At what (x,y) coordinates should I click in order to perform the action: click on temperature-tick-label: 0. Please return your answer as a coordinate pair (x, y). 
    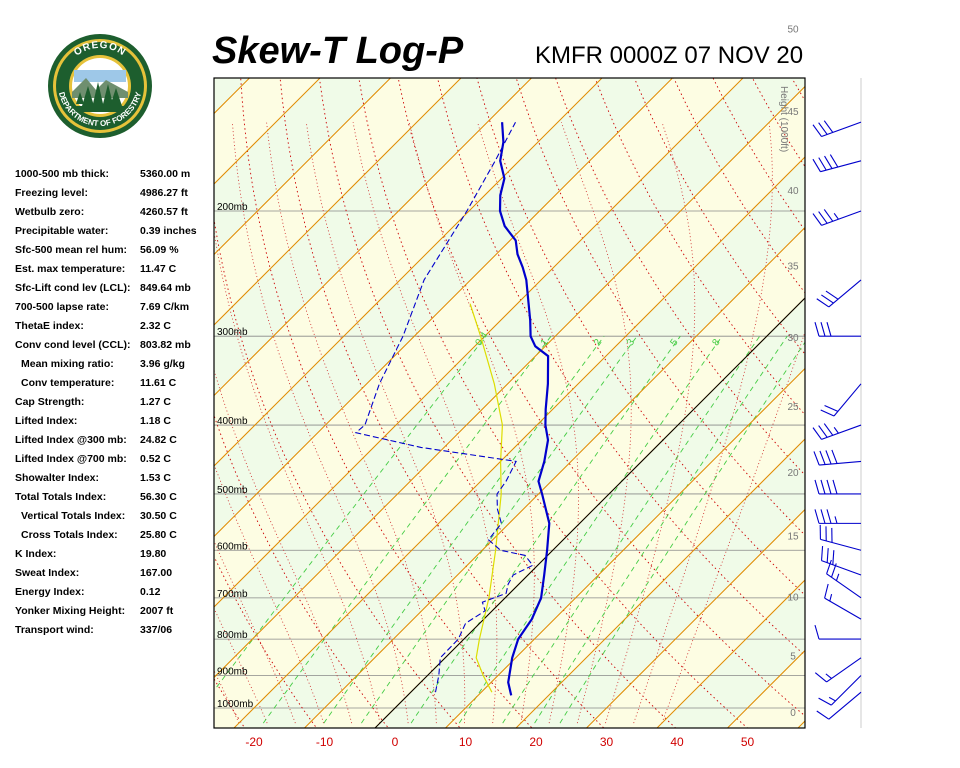
    Looking at the image, I should click on (395, 742).